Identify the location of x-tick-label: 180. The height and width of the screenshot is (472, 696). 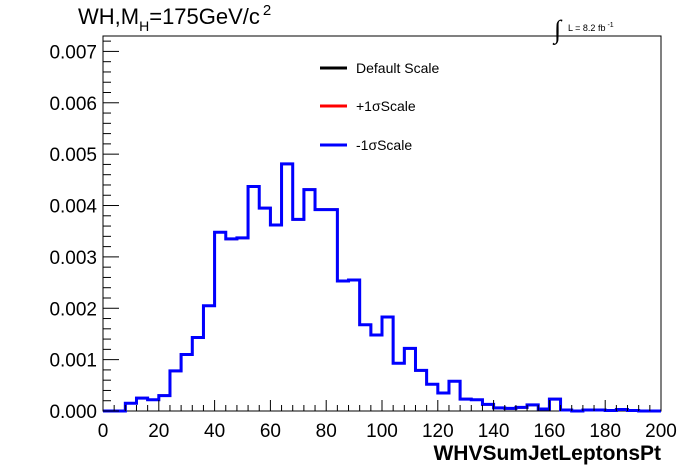
(605, 431).